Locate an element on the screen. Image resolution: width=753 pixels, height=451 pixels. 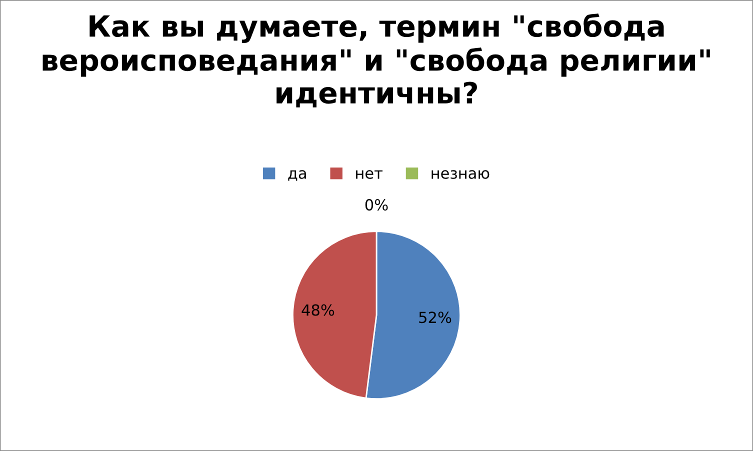
legend-label: незнаю is located at coordinates (461, 174).